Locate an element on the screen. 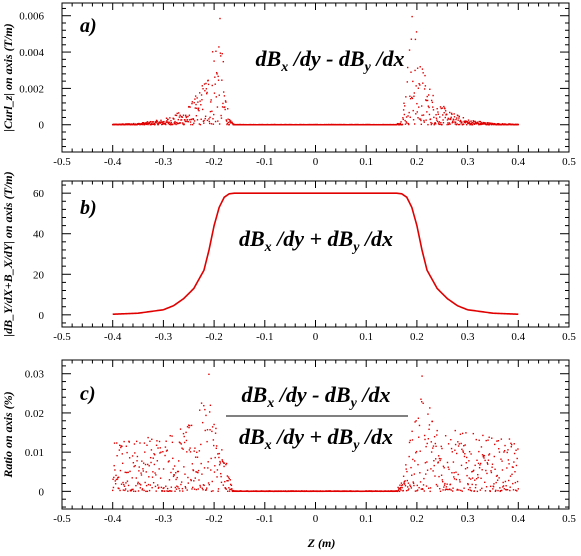  formula-numerator-part: dB is located at coordinates (255, 394).